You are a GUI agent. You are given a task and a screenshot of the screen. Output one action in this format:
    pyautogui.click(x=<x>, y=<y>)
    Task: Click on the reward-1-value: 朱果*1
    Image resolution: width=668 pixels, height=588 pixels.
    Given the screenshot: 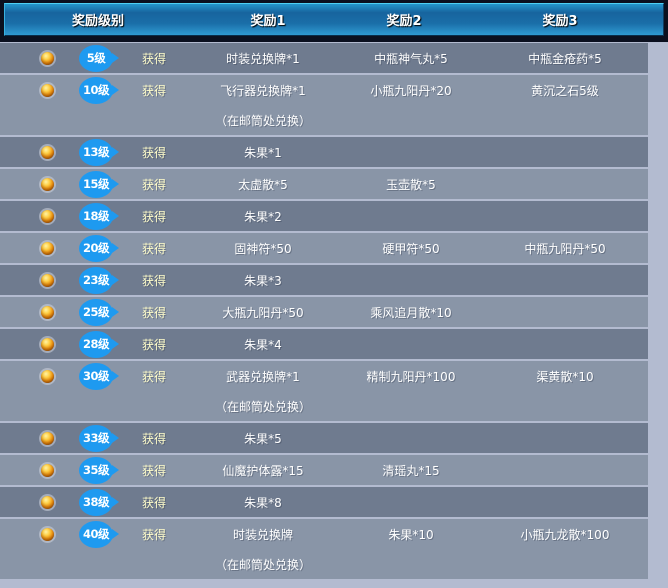 What is the action you would take?
    pyautogui.click(x=263, y=152)
    